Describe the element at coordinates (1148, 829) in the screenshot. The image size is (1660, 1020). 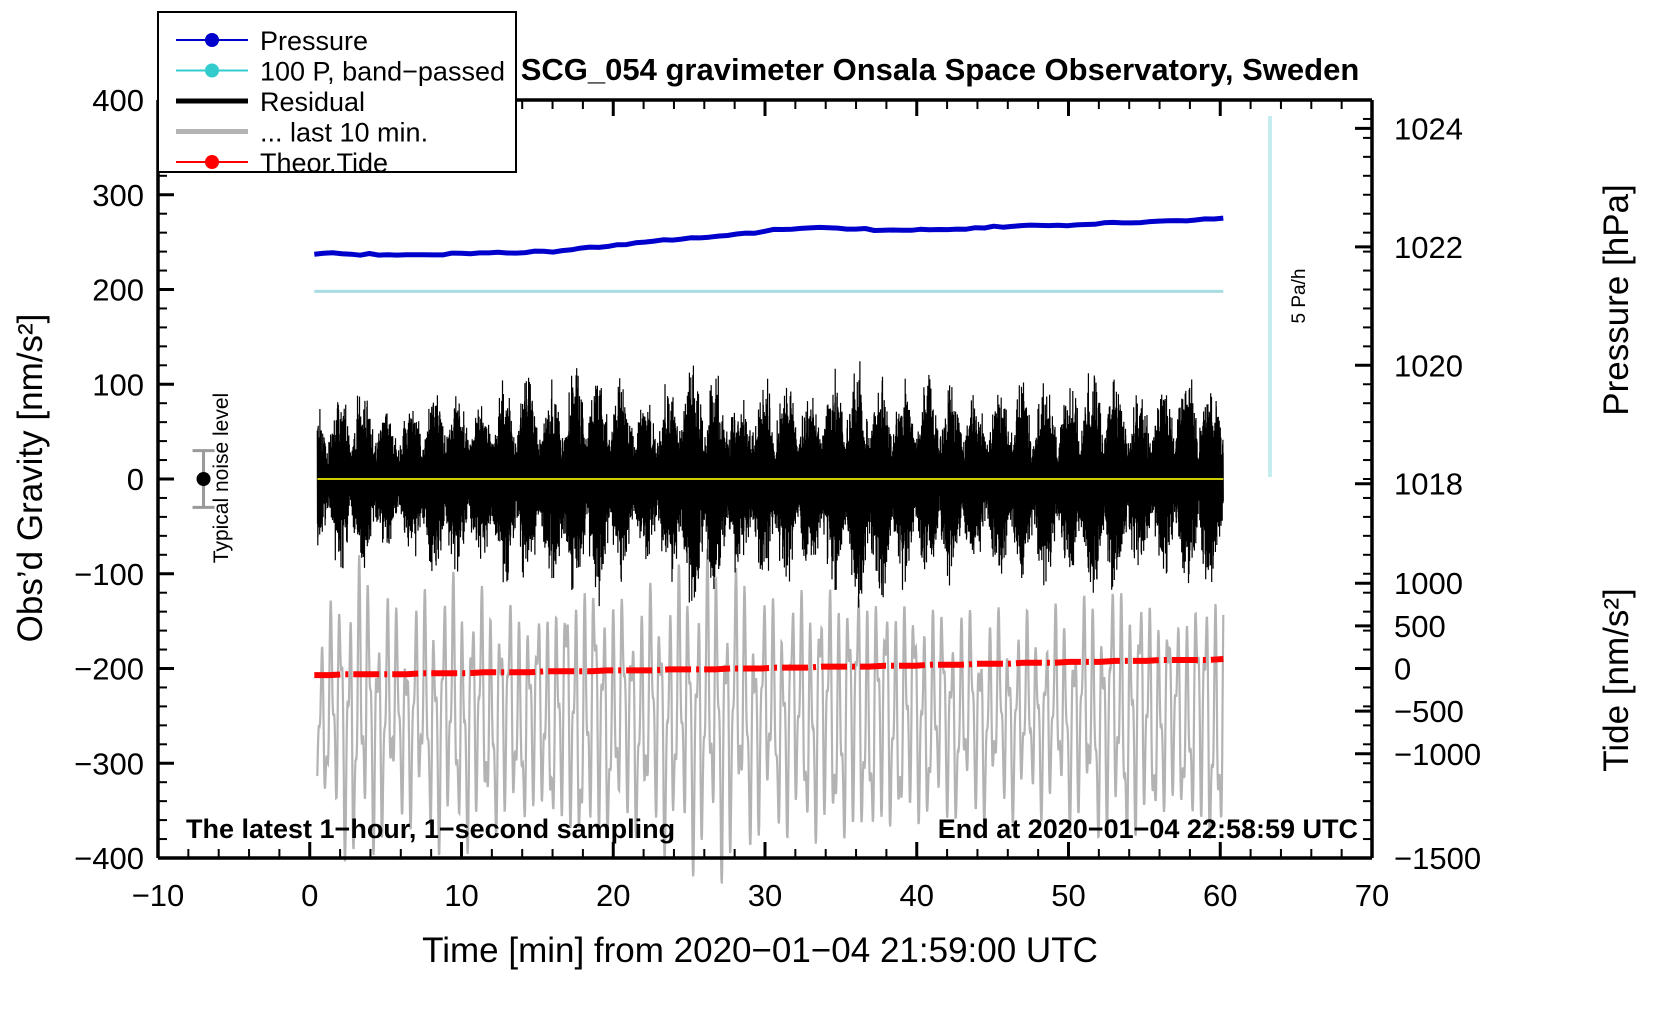
I see `end-time-note: End at 2020−01−04 22:58:59 UTC` at that location.